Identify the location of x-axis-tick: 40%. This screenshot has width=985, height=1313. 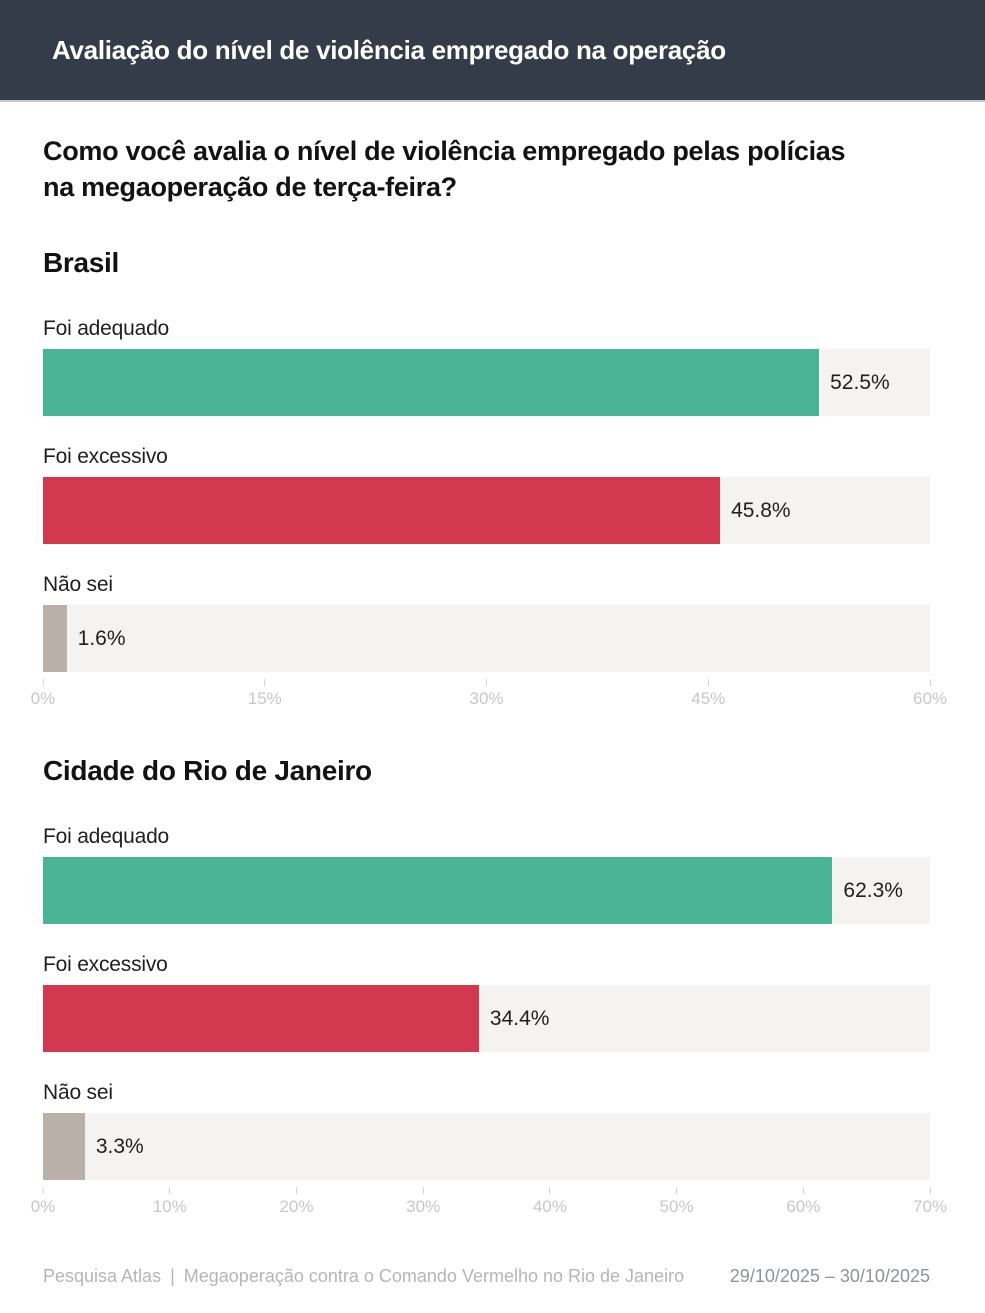
(550, 1202).